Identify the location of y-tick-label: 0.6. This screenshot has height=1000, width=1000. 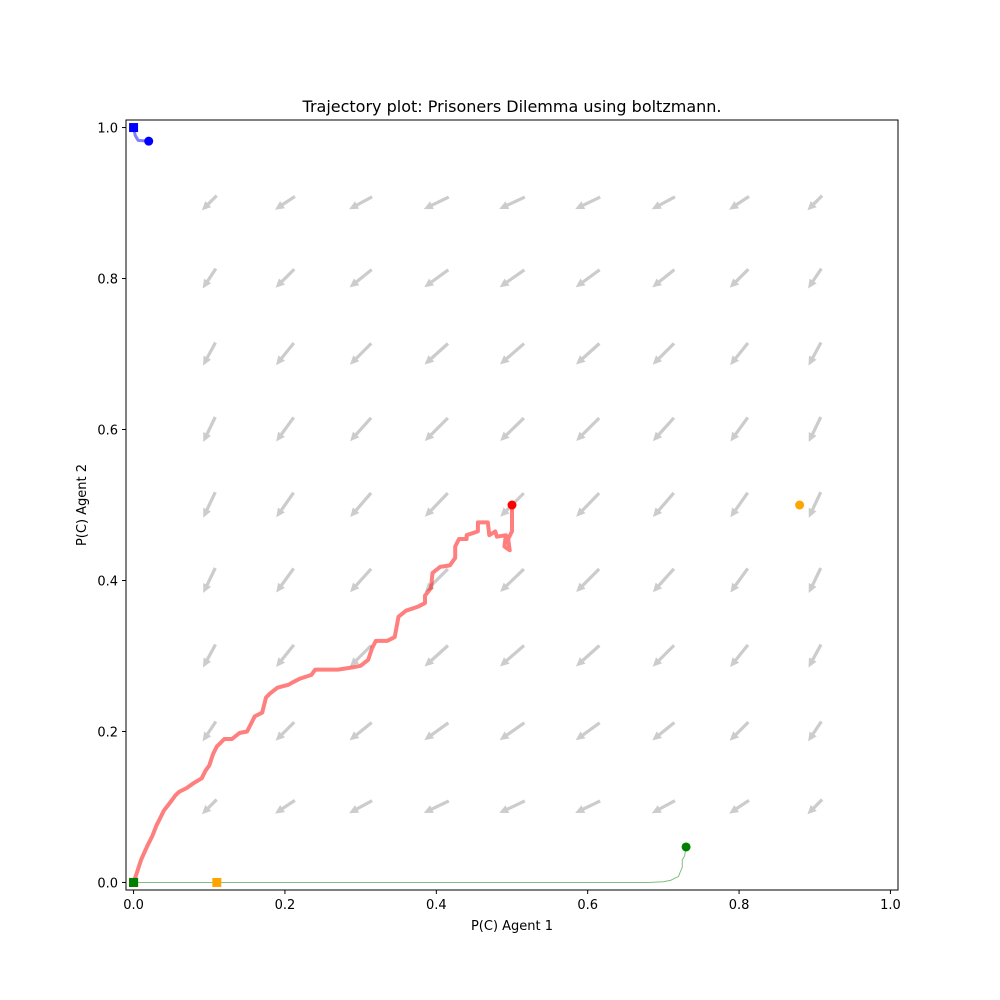
(107, 431).